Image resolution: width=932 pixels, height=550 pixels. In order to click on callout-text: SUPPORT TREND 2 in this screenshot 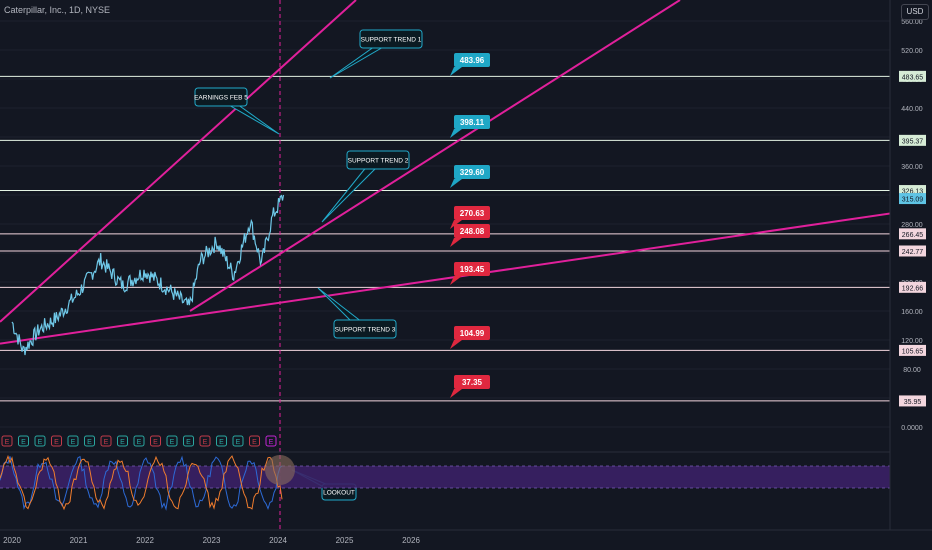, I will do `click(378, 161)`.